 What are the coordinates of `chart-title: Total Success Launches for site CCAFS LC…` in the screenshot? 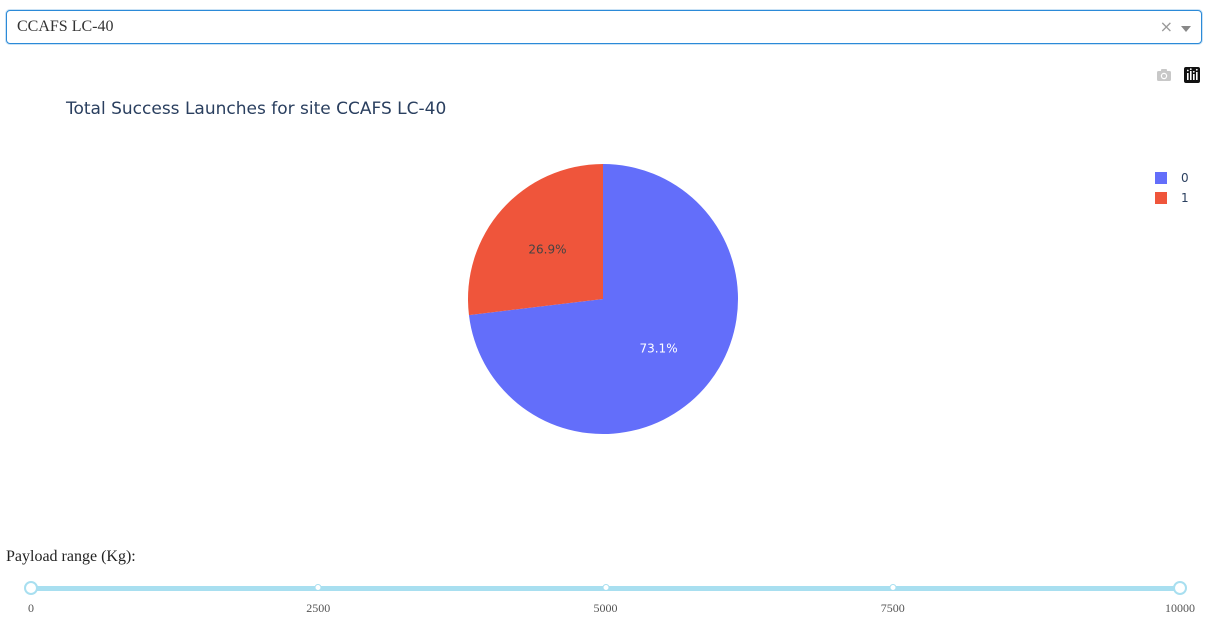 It's located at (255, 109).